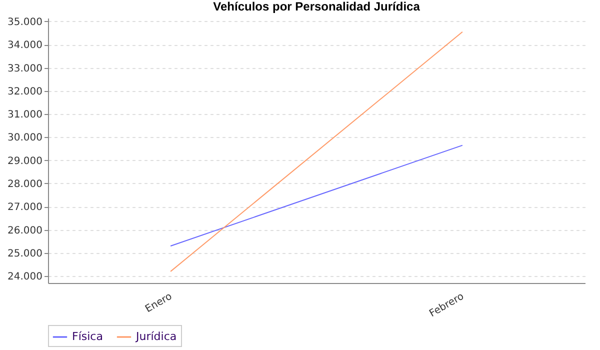  What do you see at coordinates (316, 7) in the screenshot?
I see `chart-title: Vehículos por Personalidad Jurídica` at bounding box center [316, 7].